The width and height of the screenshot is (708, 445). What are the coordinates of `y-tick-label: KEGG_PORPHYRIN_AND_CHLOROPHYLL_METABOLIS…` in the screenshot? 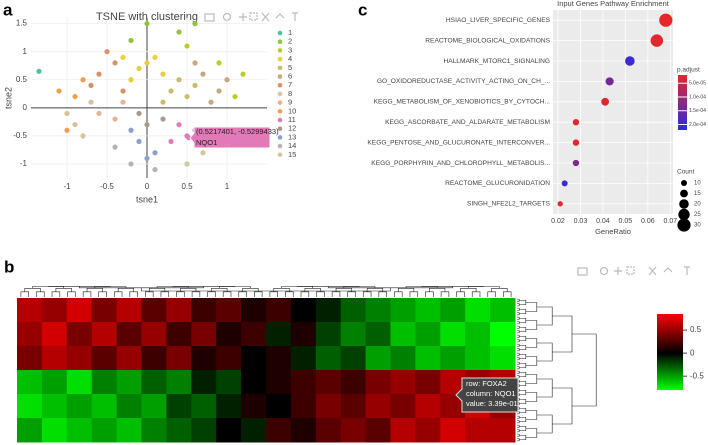 It's located at (460, 163).